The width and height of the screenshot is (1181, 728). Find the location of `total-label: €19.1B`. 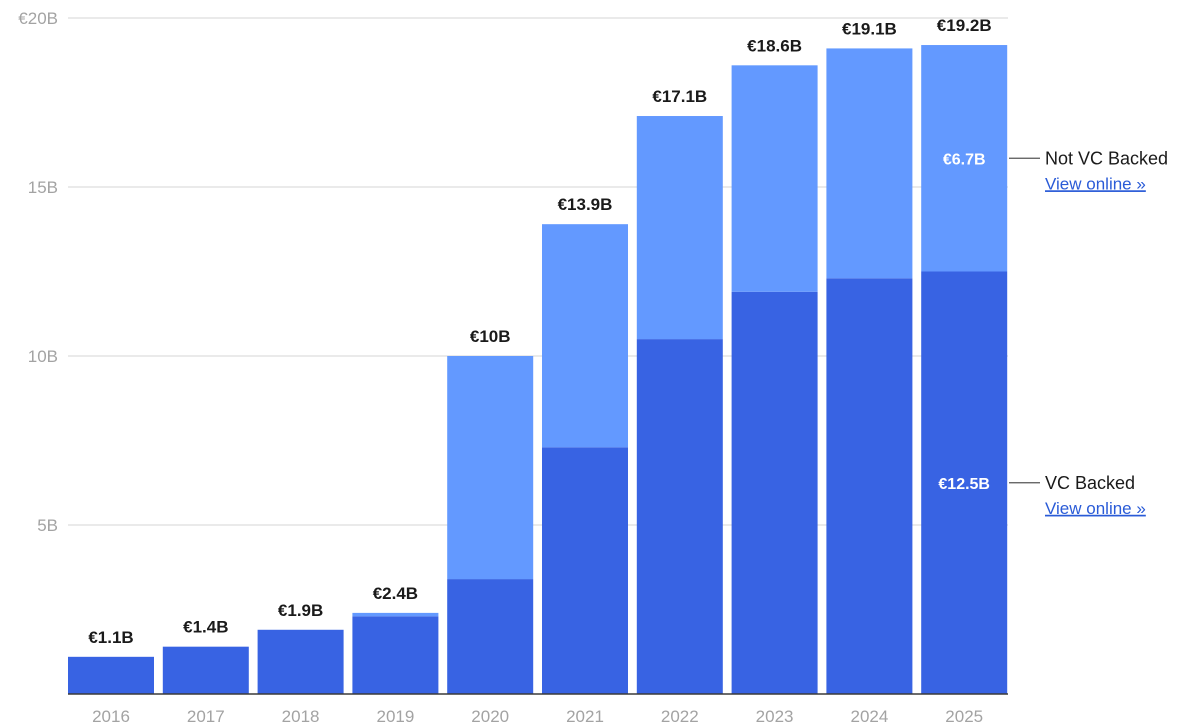

total-label: €19.1B is located at coordinates (869, 28).